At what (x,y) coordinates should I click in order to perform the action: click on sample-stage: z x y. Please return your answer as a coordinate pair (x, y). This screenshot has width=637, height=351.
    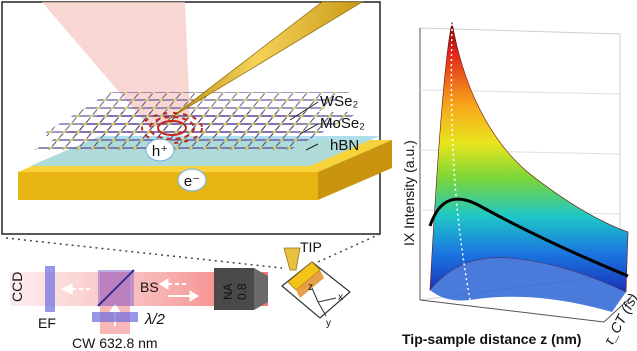
    Looking at the image, I should click on (316, 295).